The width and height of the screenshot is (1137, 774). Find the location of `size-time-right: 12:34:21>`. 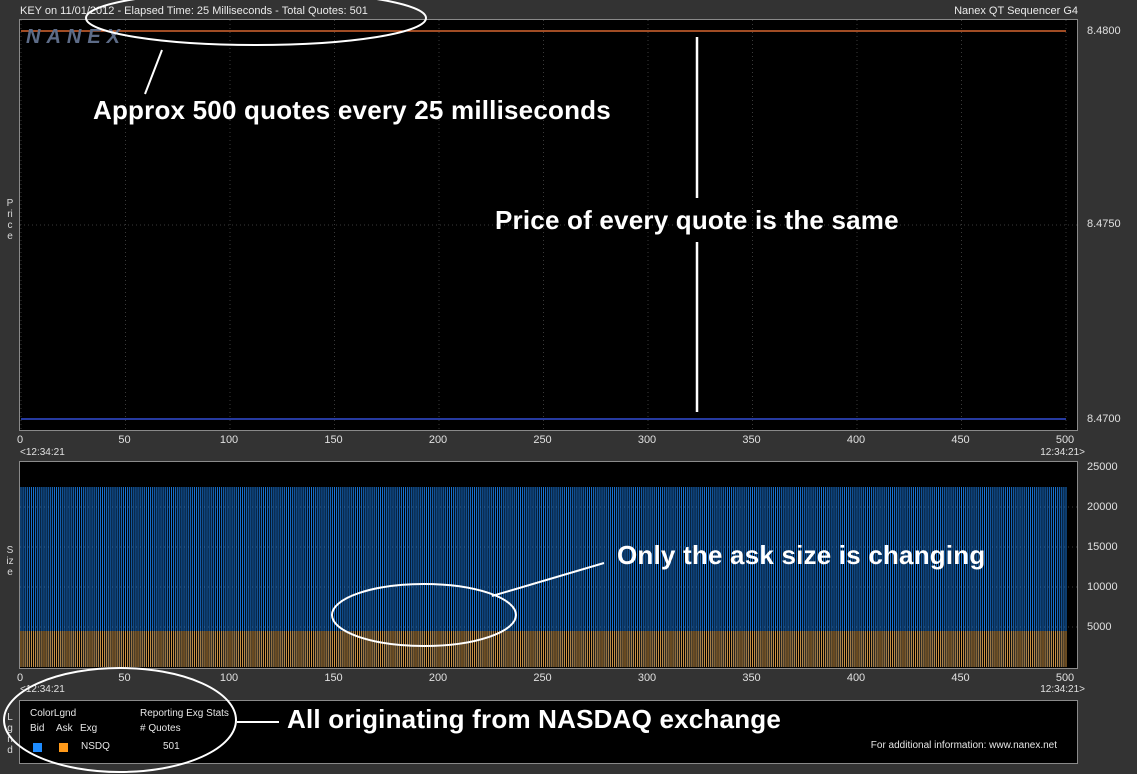

size-time-right: 12:34:21> is located at coordinates (1062, 689).